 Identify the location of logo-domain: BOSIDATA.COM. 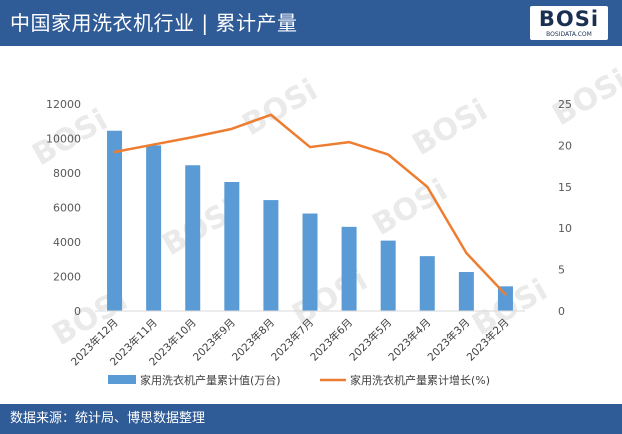
(569, 34).